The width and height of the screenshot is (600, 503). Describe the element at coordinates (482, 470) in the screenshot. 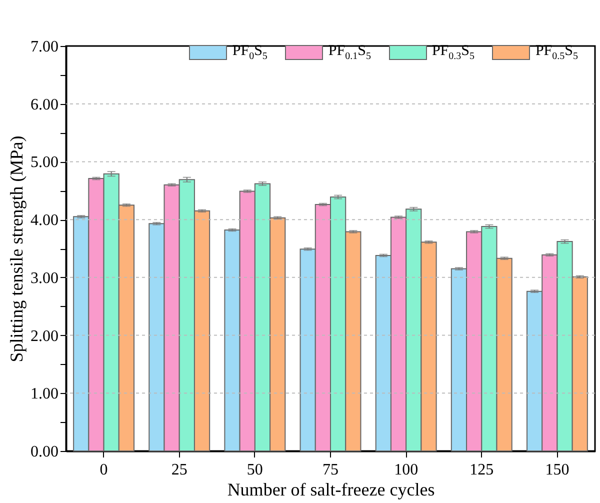

I see `x-tick-label: 125` at that location.